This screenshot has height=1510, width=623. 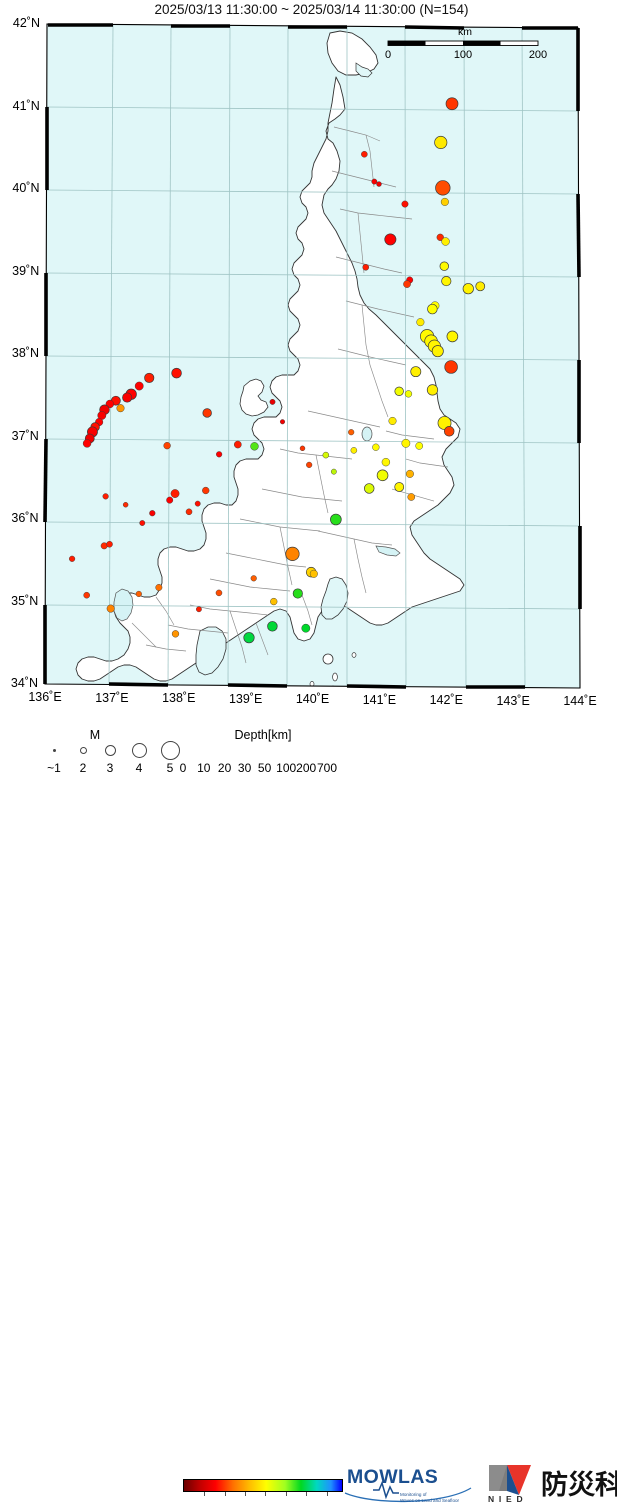 What do you see at coordinates (183, 768) in the screenshot?
I see `depth-legend-label: 0` at bounding box center [183, 768].